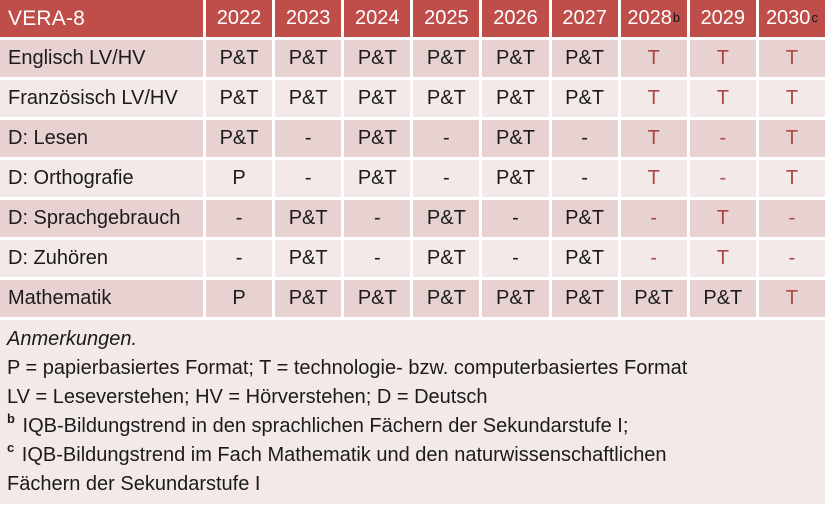 The height and width of the screenshot is (507, 825). I want to click on row-label: Französisch LV/HV, so click(101, 98).